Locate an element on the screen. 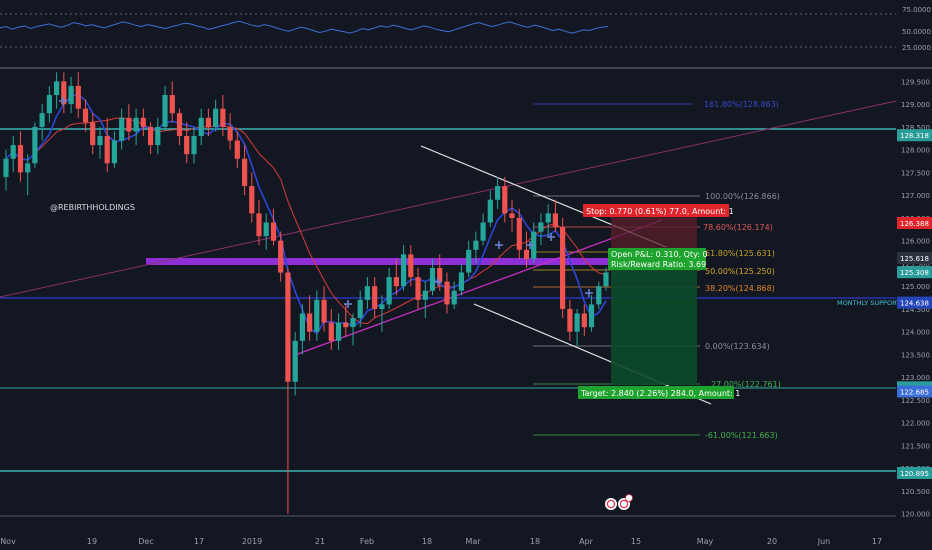 This screenshot has width=932, height=550. target-text: Target: 2.840 (2.26%) 284.0, Amount: 1 is located at coordinates (660, 393).